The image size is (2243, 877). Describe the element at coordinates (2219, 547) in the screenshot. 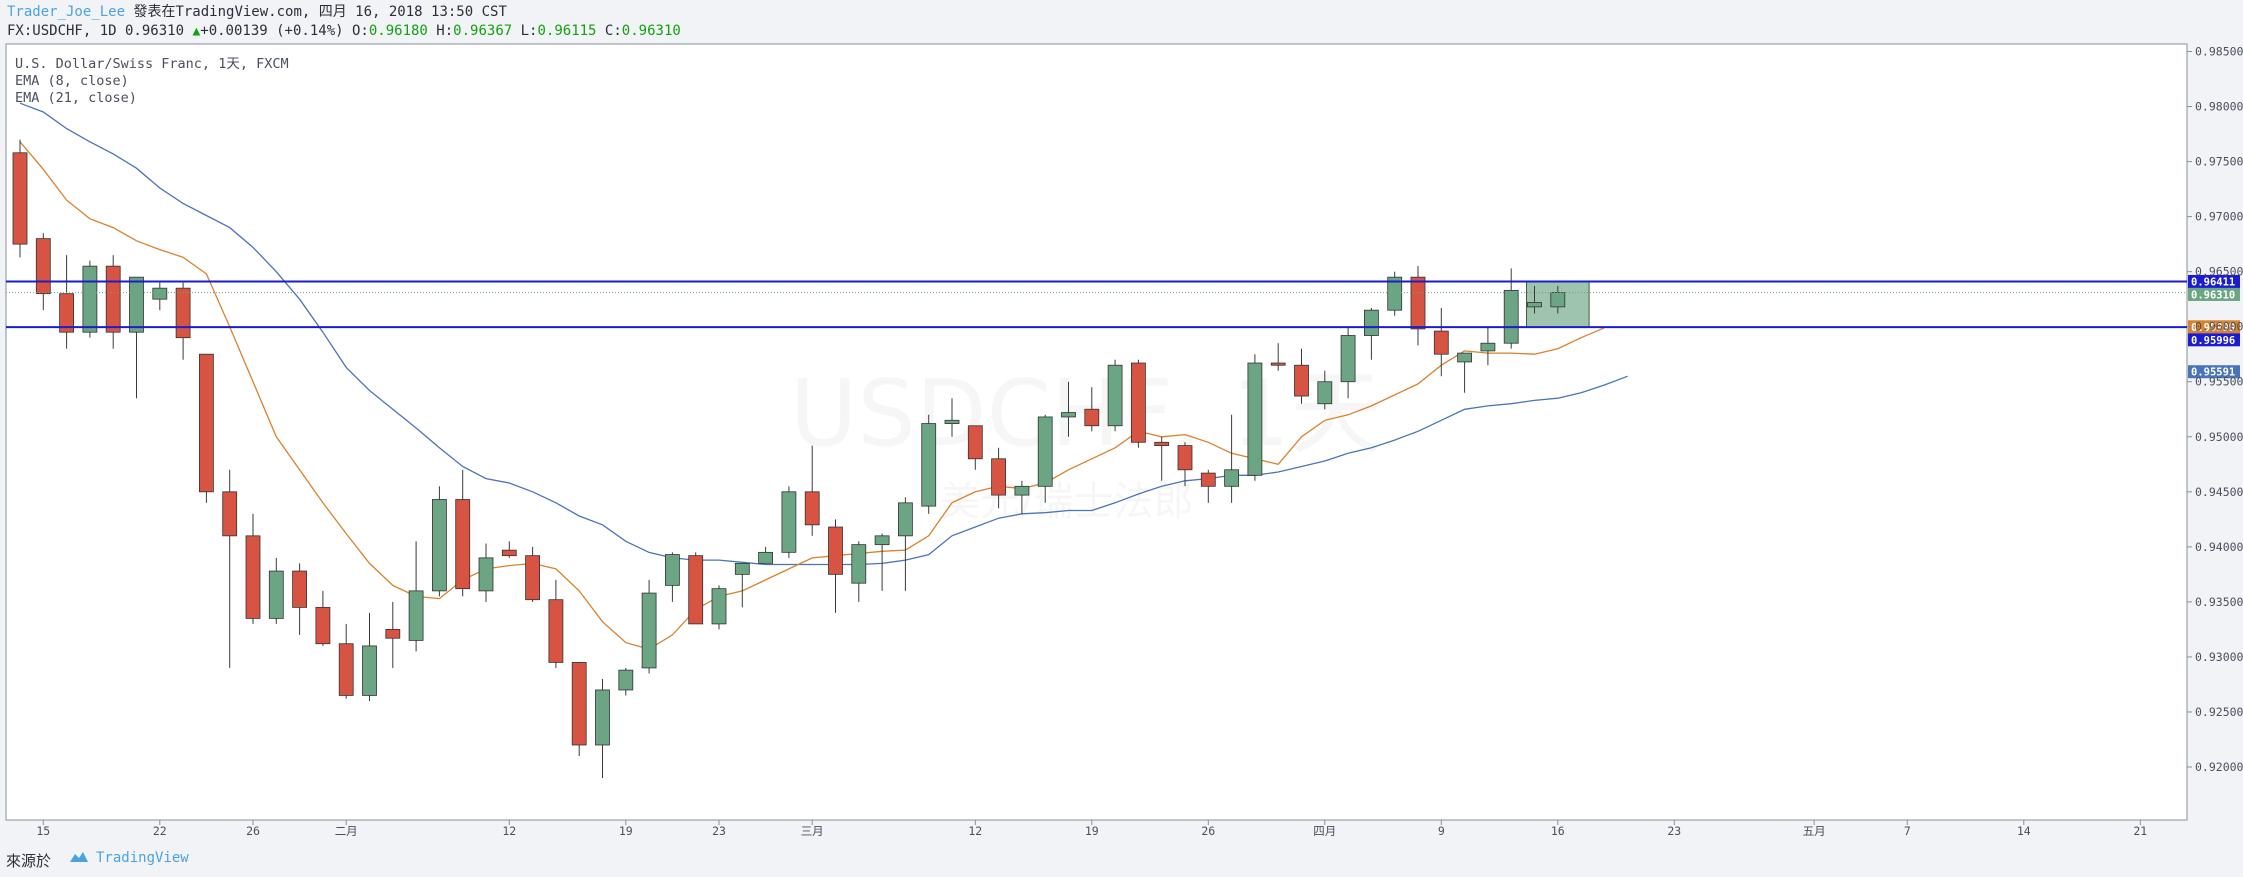

I see `y-tick-label: 0.94000` at that location.